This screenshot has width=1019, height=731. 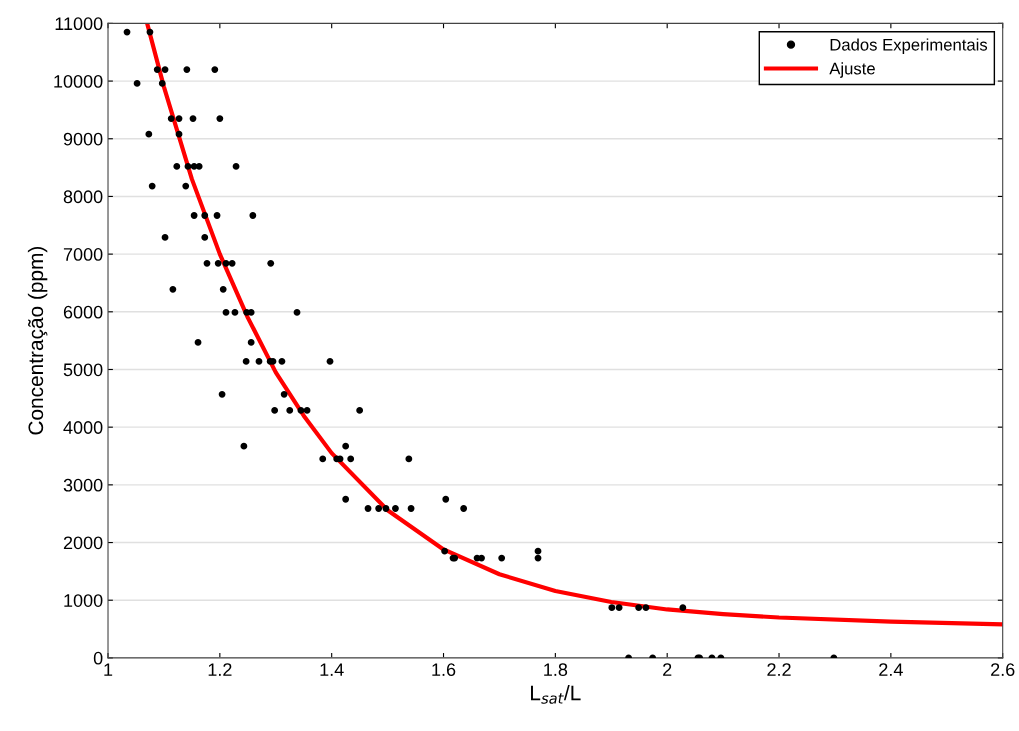 What do you see at coordinates (83, 370) in the screenshot?
I see `y-tick-label: 5000` at bounding box center [83, 370].